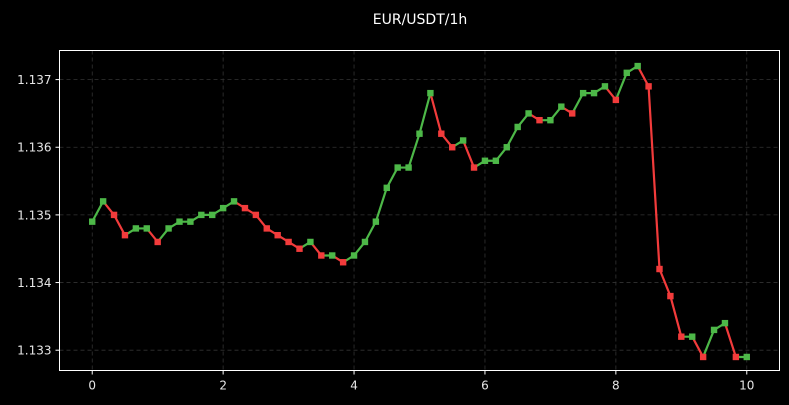  What do you see at coordinates (34, 351) in the screenshot?
I see `y-tick-label: 1.133` at bounding box center [34, 351].